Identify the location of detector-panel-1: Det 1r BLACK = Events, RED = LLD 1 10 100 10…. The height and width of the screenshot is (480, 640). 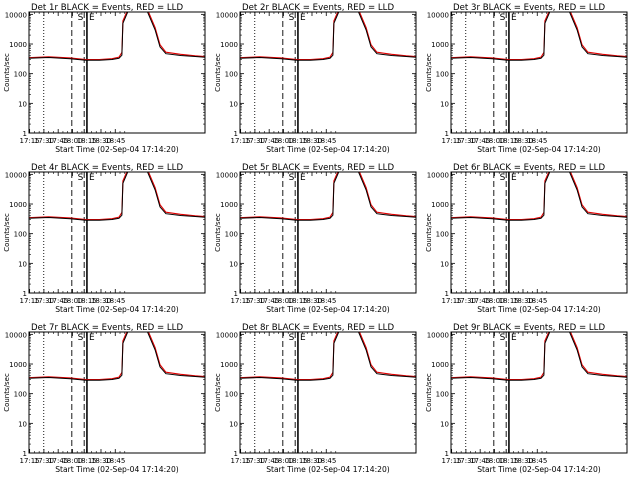
(104, 78).